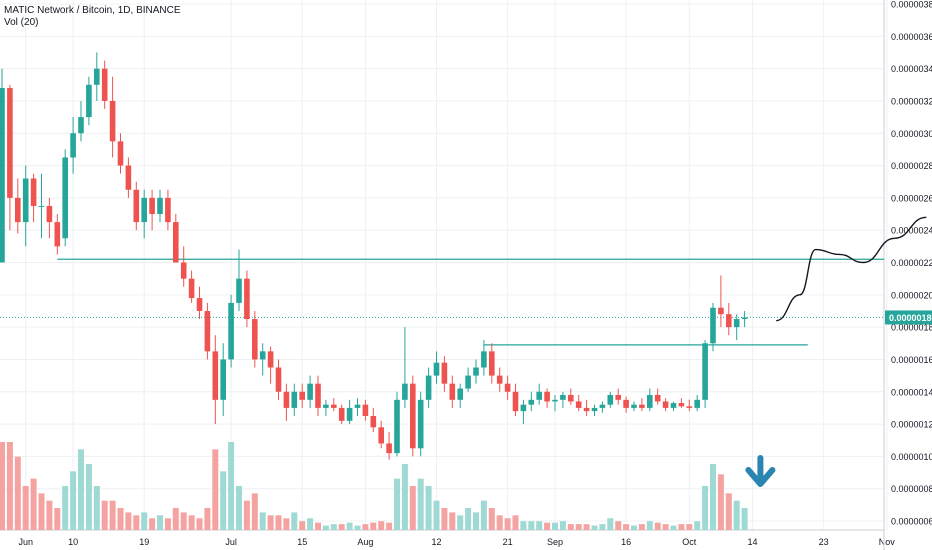 This screenshot has height=550, width=932. What do you see at coordinates (21, 22) in the screenshot?
I see `volume-indicator-label: Vol (20)` at bounding box center [21, 22].